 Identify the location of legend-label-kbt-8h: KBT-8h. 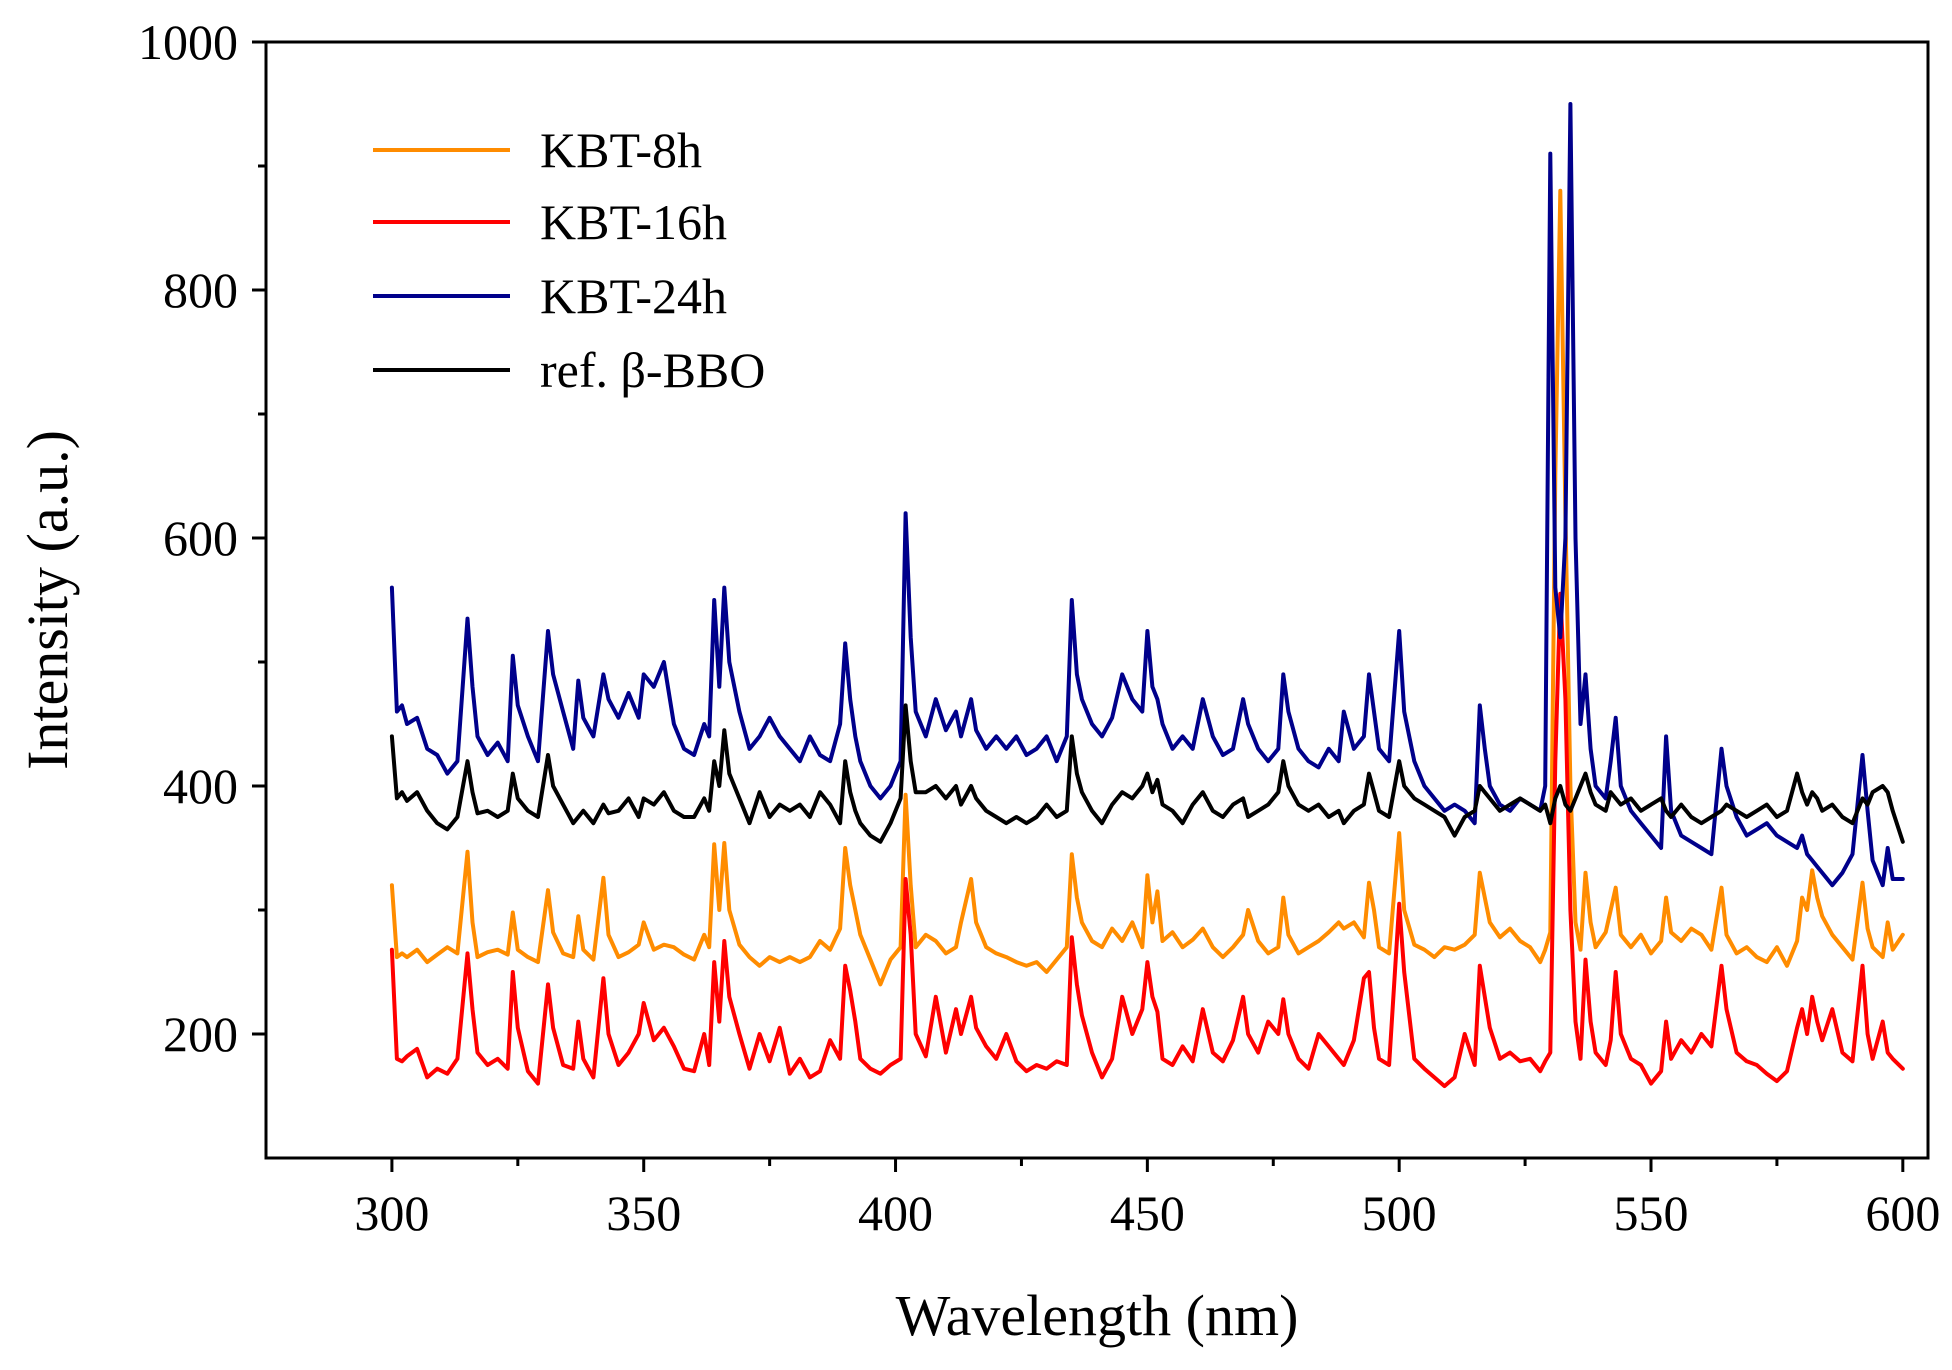
(621, 150).